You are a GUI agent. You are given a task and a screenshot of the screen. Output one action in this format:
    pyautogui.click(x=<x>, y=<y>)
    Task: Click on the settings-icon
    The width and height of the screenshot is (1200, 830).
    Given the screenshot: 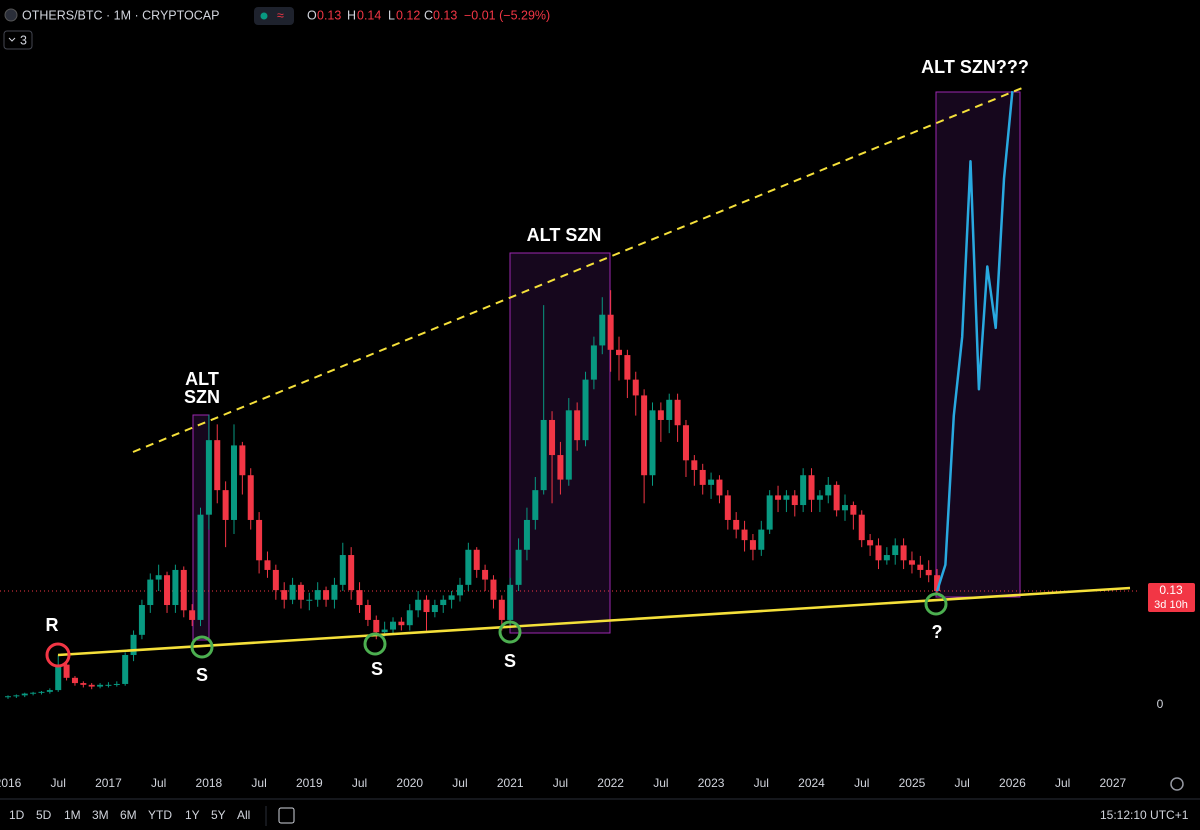 What is the action you would take?
    pyautogui.click(x=1177, y=784)
    